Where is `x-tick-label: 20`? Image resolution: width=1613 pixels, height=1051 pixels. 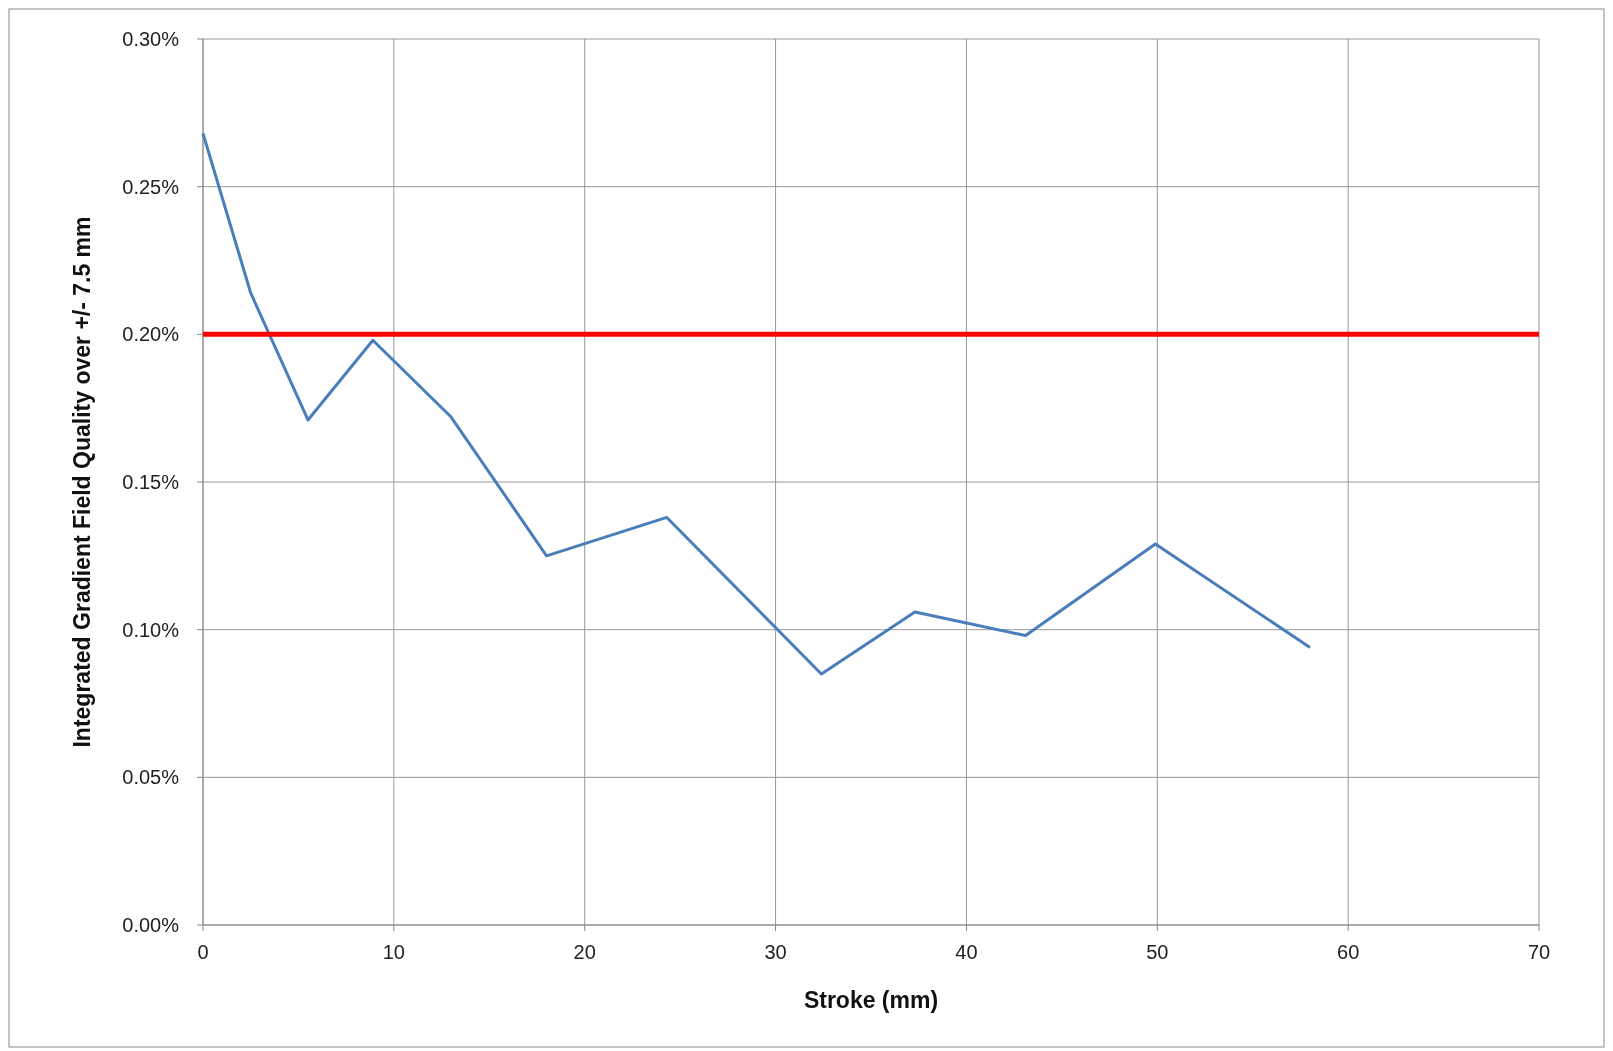 x-tick-label: 20 is located at coordinates (584, 952).